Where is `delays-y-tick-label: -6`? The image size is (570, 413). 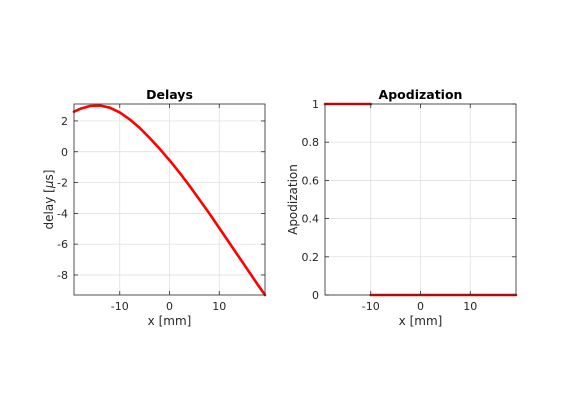 delays-y-tick-label: -6 is located at coordinates (62, 244).